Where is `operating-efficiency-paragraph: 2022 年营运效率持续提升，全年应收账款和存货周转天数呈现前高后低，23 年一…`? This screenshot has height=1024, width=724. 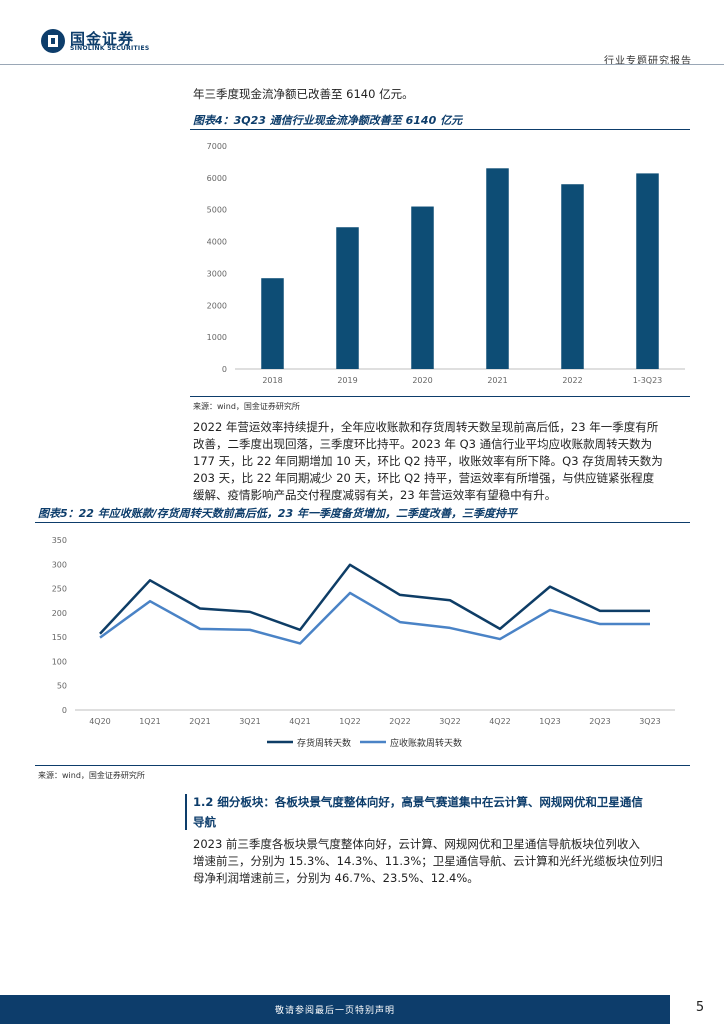
operating-efficiency-paragraph: 2022 年营运效率持续提升，全年应收账款和存货周转天数呈现前高后低，23 年一… is located at coordinates (443, 461).